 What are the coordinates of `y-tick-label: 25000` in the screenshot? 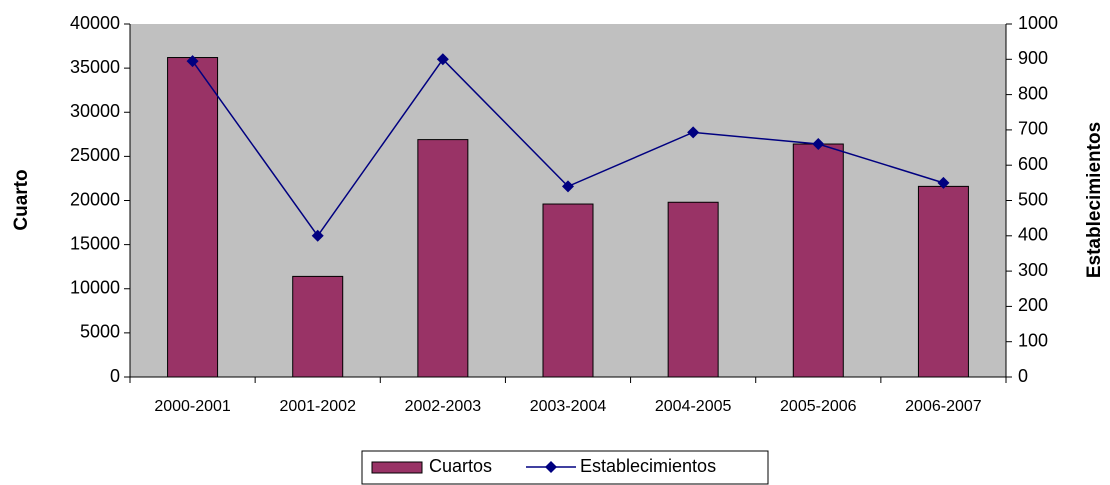 It's located at (95, 155).